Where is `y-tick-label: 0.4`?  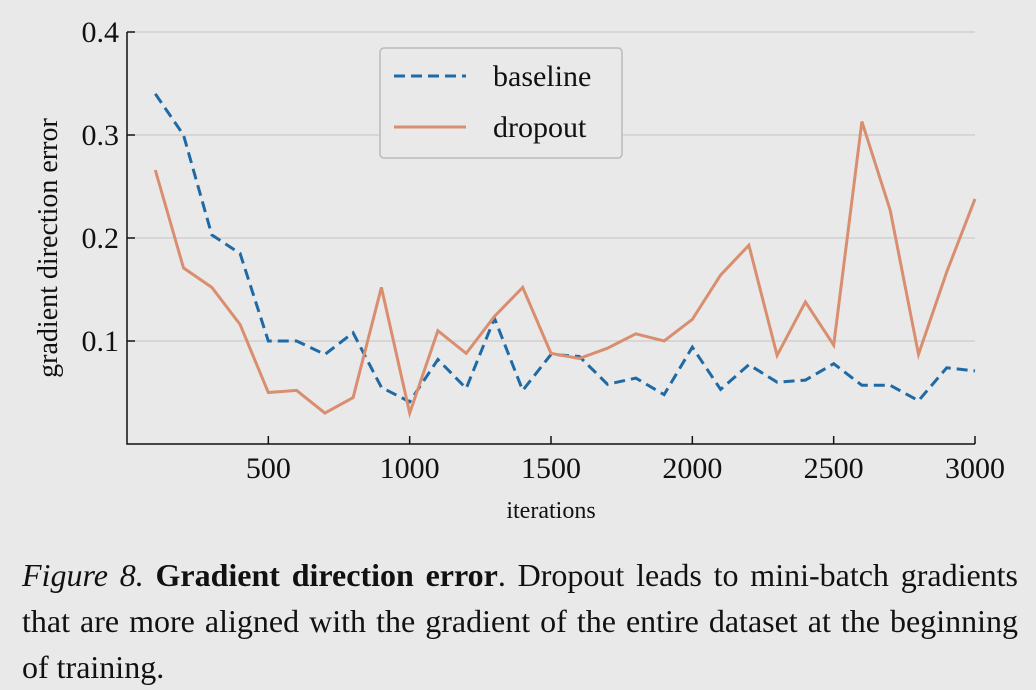 y-tick-label: 0.4 is located at coordinates (101, 32).